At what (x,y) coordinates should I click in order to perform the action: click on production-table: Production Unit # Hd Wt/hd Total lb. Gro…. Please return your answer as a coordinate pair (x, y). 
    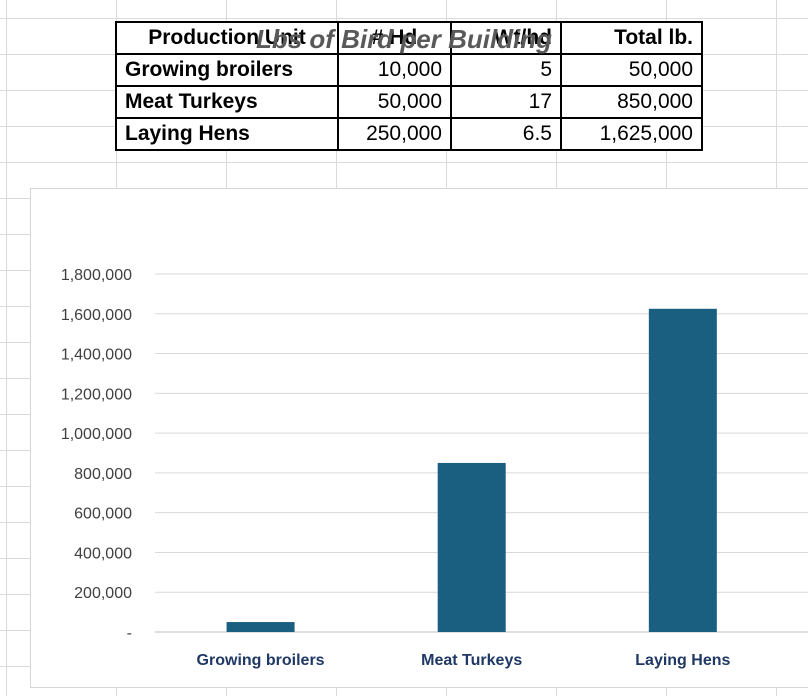
    Looking at the image, I should click on (409, 86).